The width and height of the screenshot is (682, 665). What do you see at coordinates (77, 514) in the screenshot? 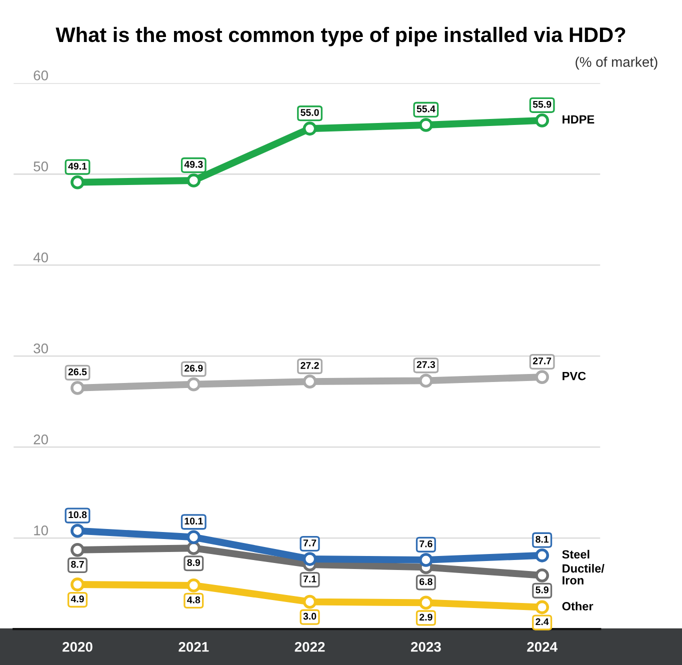
I see `data-label: 10.8` at bounding box center [77, 514].